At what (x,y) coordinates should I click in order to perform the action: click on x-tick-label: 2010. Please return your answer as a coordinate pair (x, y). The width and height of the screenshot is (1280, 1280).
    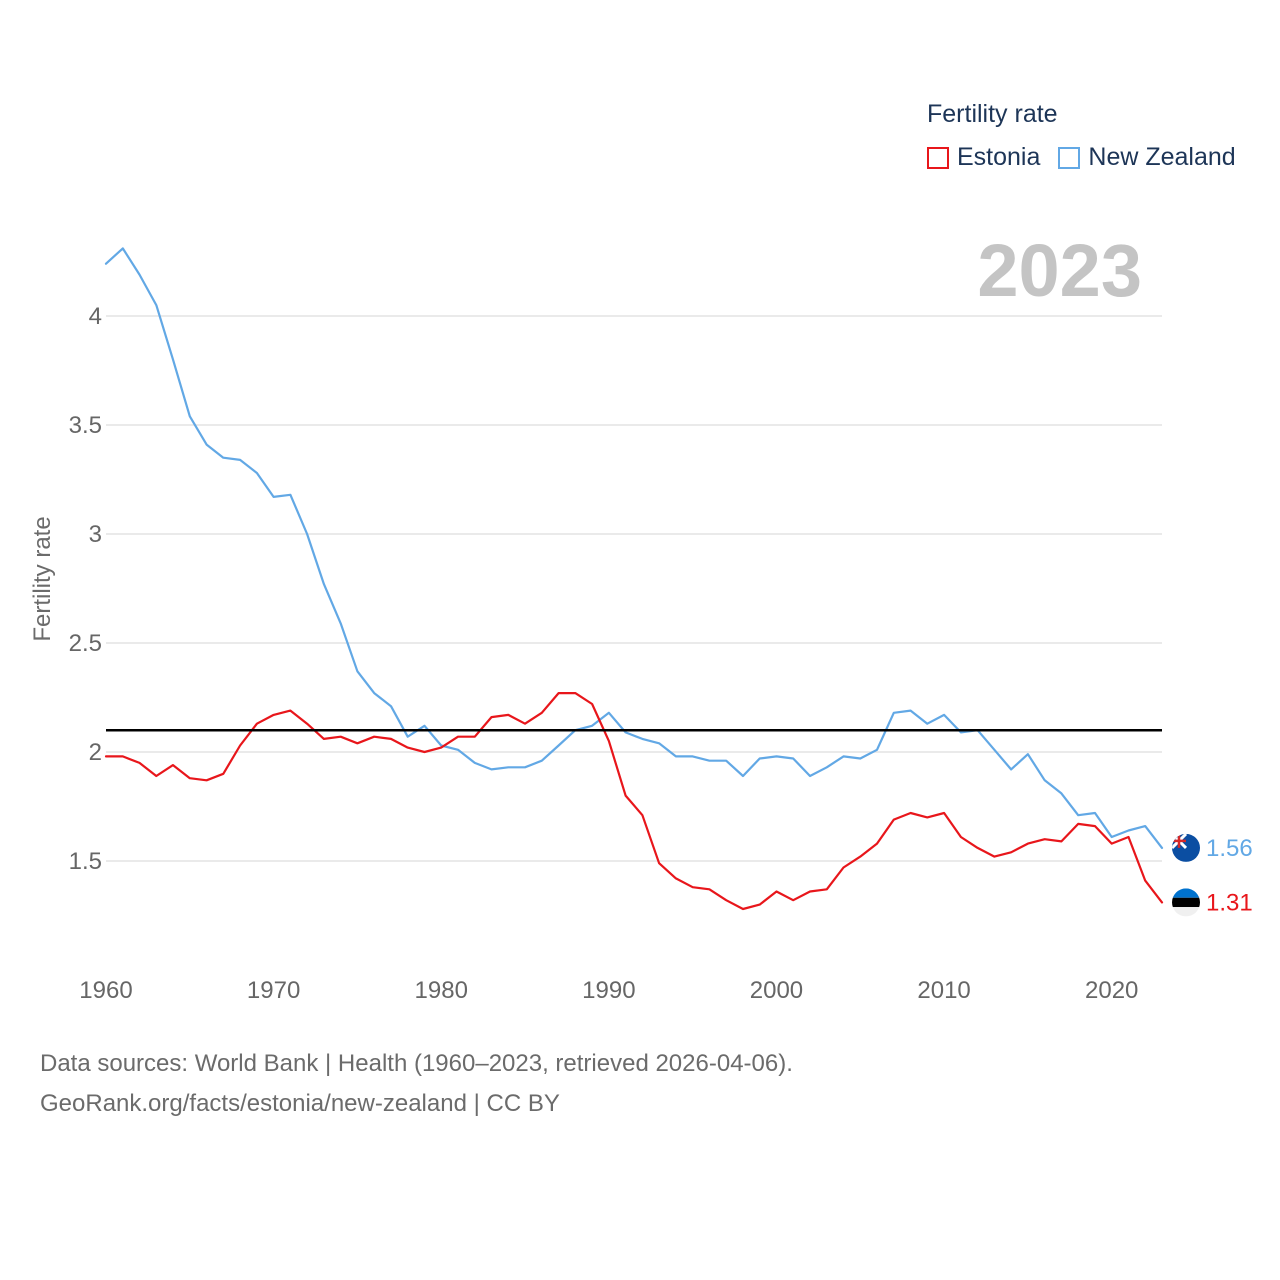
    Looking at the image, I should click on (943, 990).